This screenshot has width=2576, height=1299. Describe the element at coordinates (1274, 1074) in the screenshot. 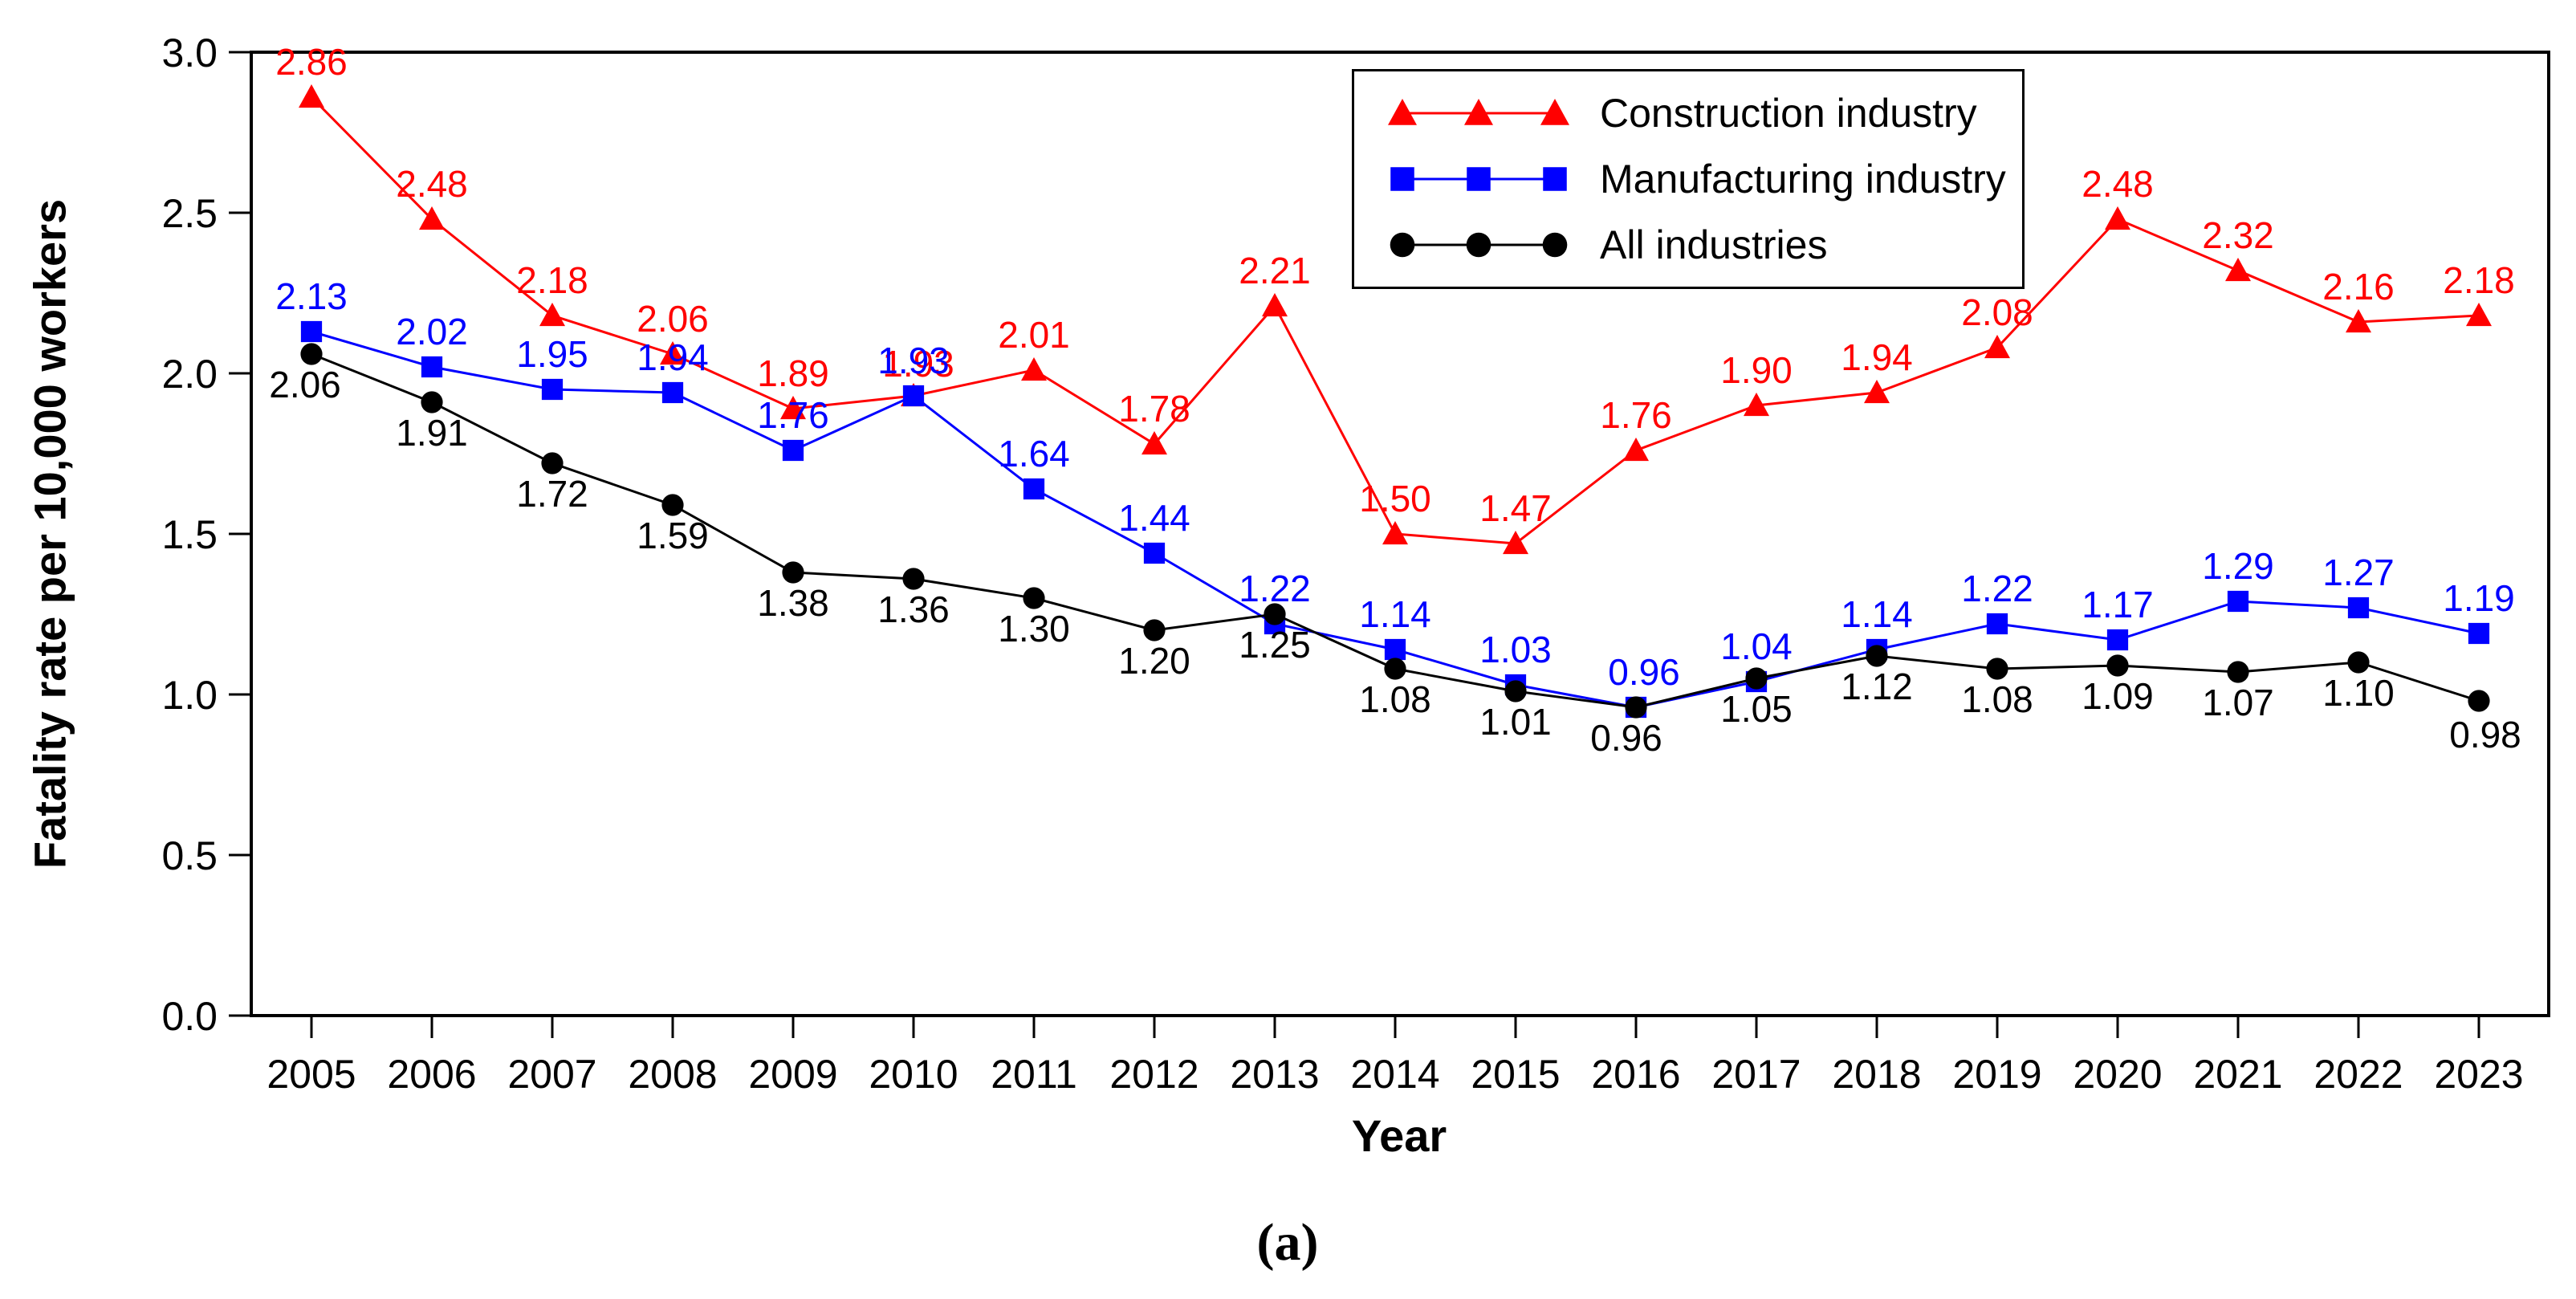

I see `x-tick-label: 2013` at that location.